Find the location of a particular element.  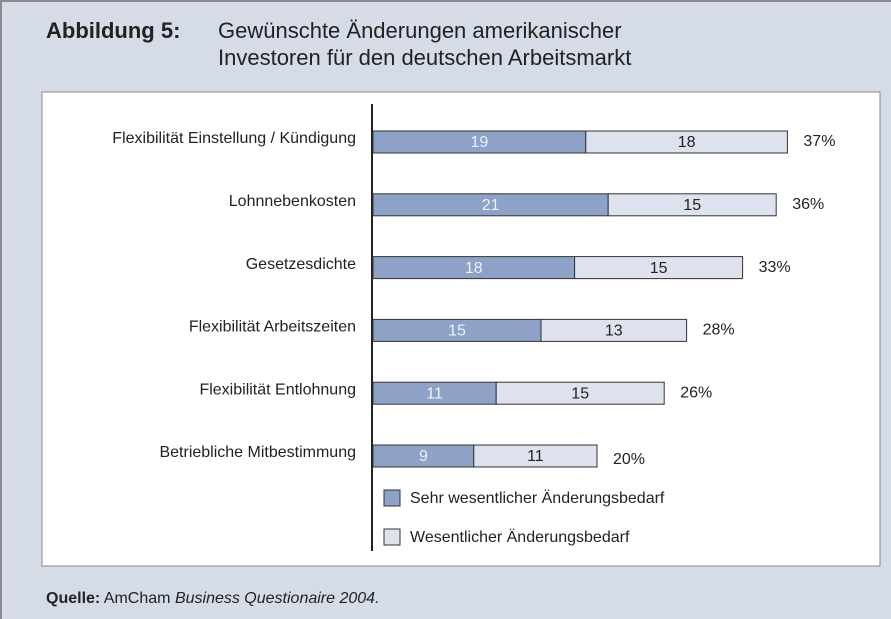

total-label: 28% is located at coordinates (719, 330).